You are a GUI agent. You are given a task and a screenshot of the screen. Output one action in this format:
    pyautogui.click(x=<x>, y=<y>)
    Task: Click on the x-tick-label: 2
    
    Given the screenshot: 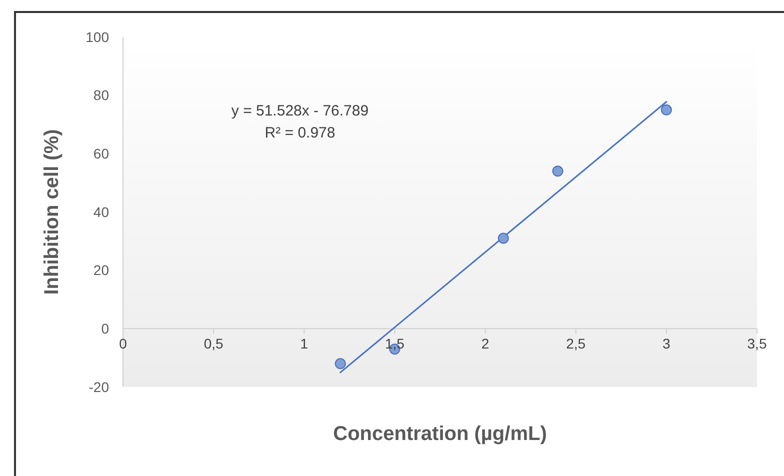 What is the action you would take?
    pyautogui.click(x=485, y=344)
    